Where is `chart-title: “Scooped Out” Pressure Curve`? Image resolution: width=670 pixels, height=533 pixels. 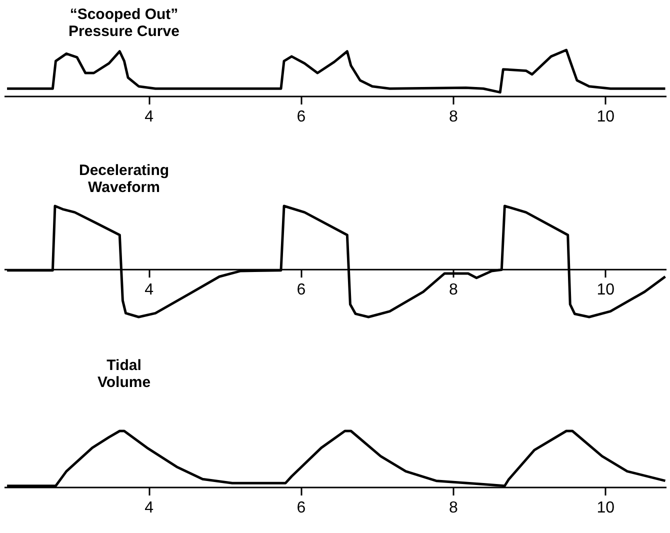 chart-title: “Scooped Out” Pressure Curve is located at coordinates (124, 23).